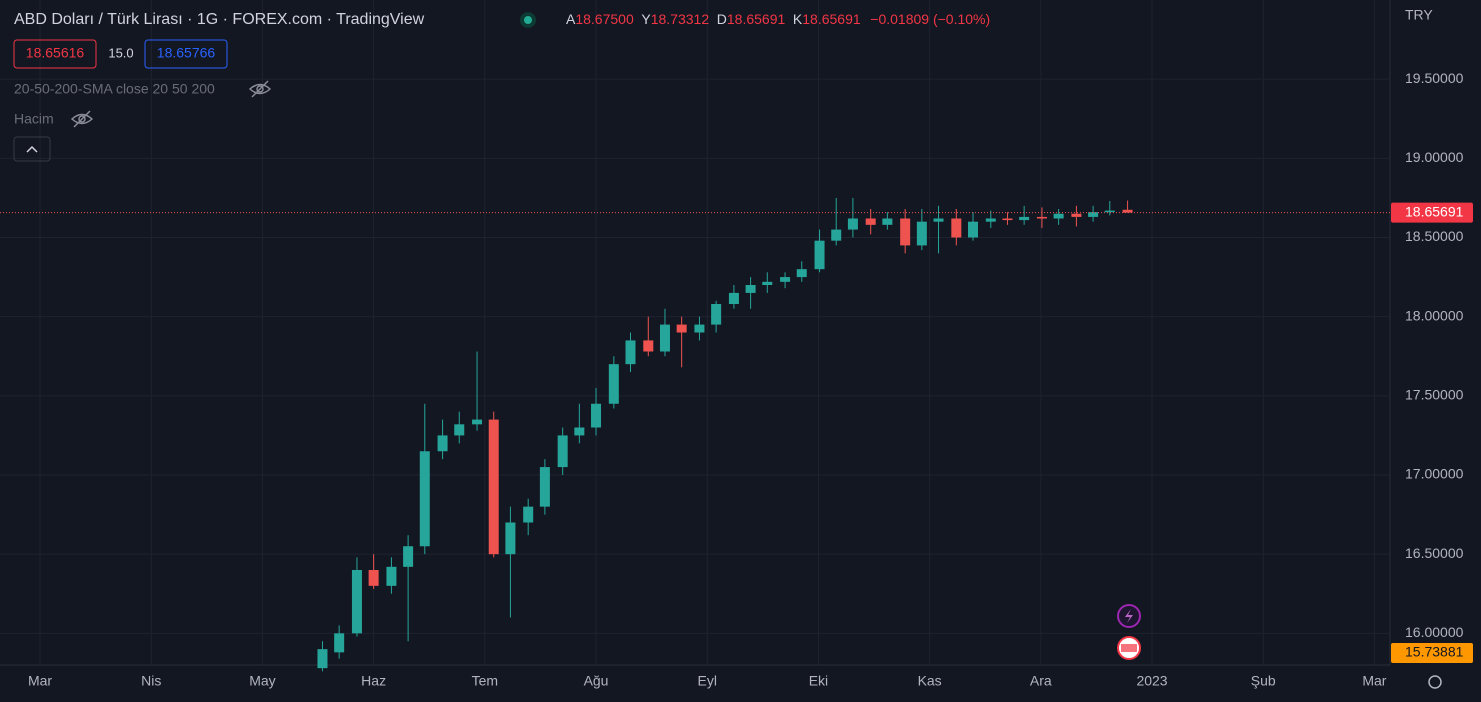  I want to click on y-tick-label: 17.00000, so click(1434, 474).